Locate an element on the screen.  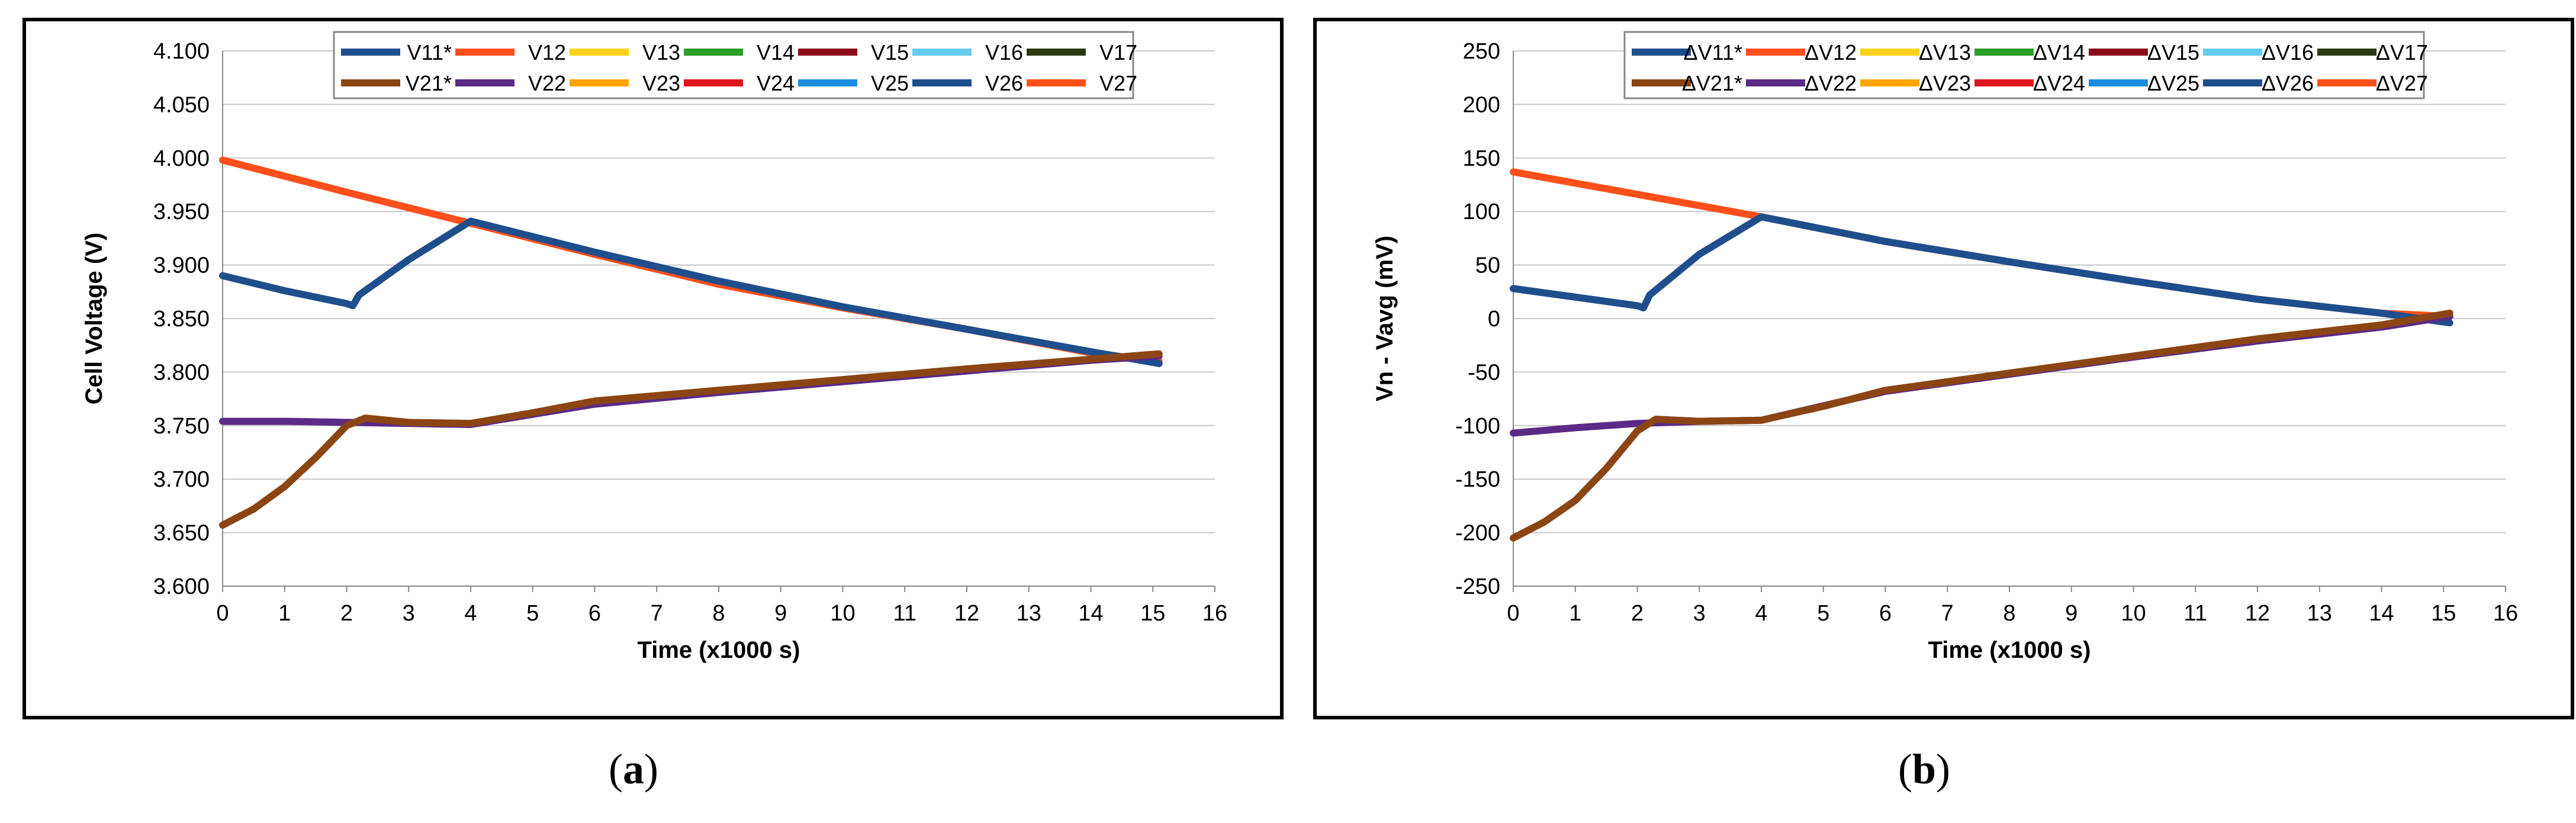
y-tick-label: -200 is located at coordinates (1477, 533).